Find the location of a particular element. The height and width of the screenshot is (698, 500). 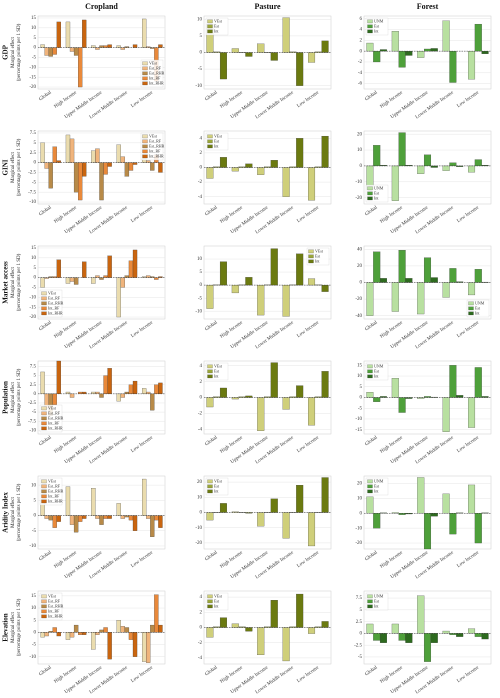

legend-label: UNM is located at coordinates (379, 595).